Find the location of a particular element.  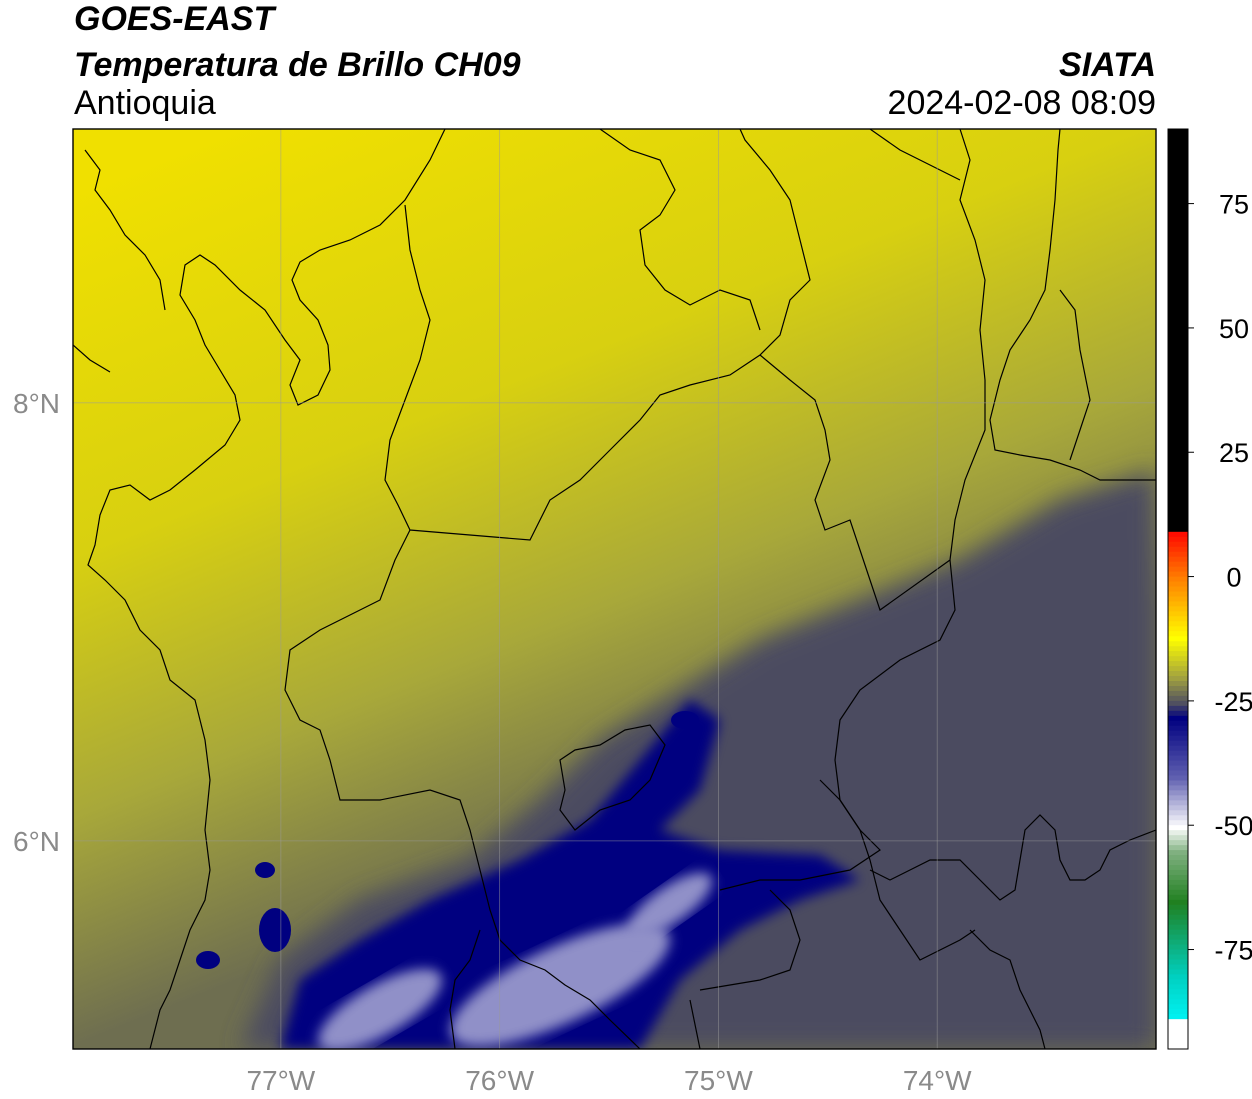

colorbar-tick-label: 25 is located at coordinates (1234, 453).